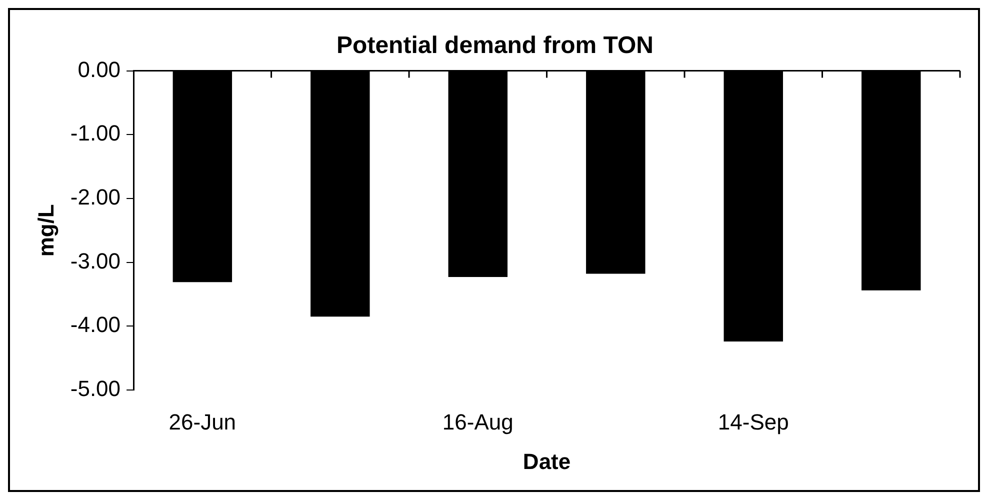 Image resolution: width=988 pixels, height=500 pixels. What do you see at coordinates (95, 197) in the screenshot?
I see `y-tick-label: -2.00` at bounding box center [95, 197].